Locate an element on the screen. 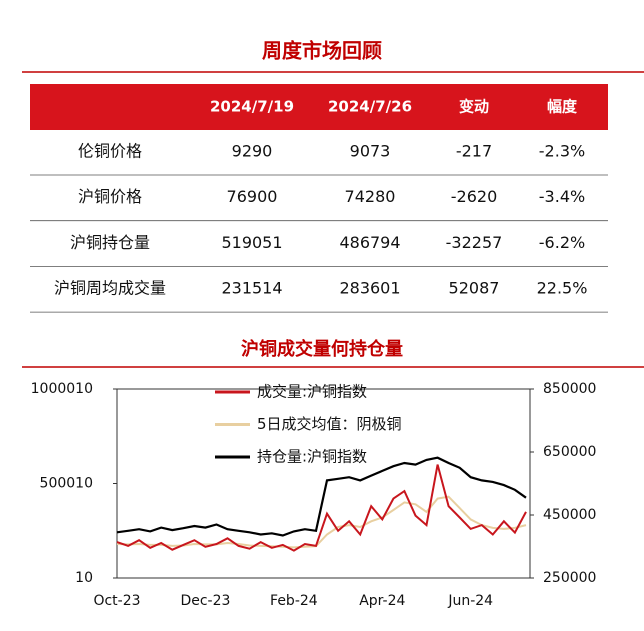 This screenshot has height=631, width=644. table-cell: -2.3% is located at coordinates (562, 151).